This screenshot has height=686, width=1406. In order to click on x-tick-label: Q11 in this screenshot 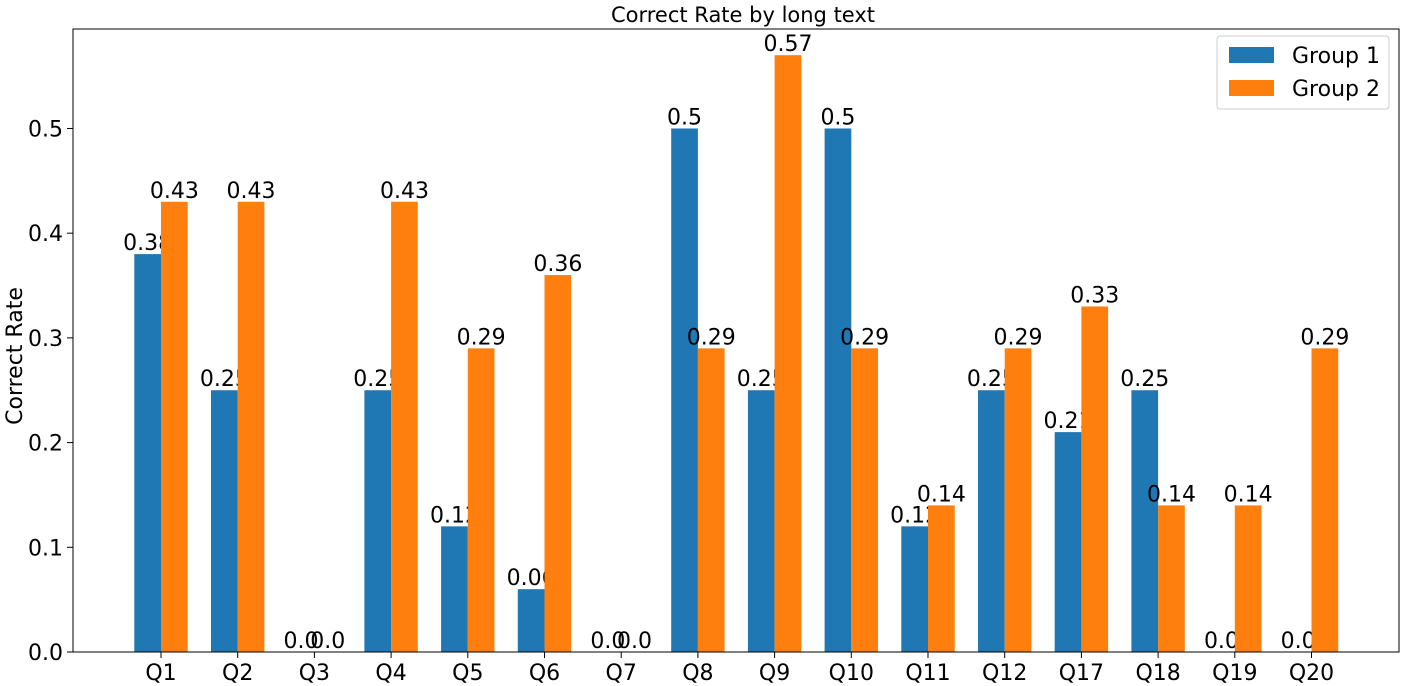, I will do `click(927, 673)`.